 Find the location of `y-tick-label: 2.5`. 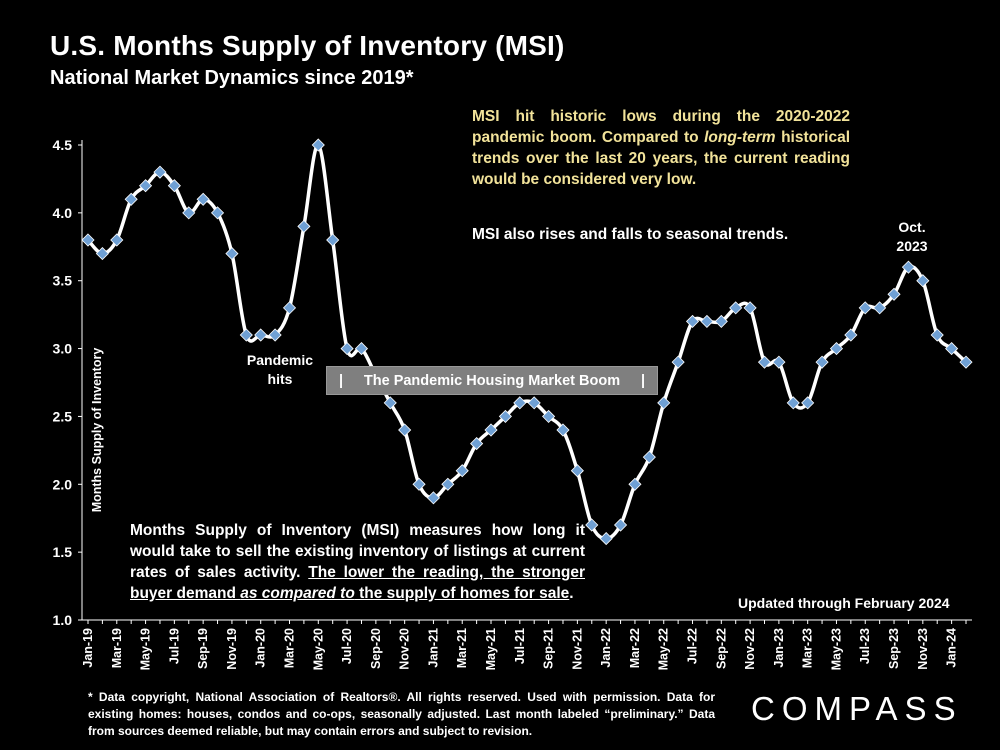

y-tick-label: 2.5 is located at coordinates (63, 416).